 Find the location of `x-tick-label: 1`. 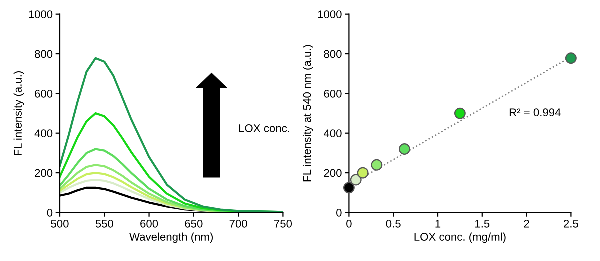

x-tick-label: 1 is located at coordinates (438, 224).